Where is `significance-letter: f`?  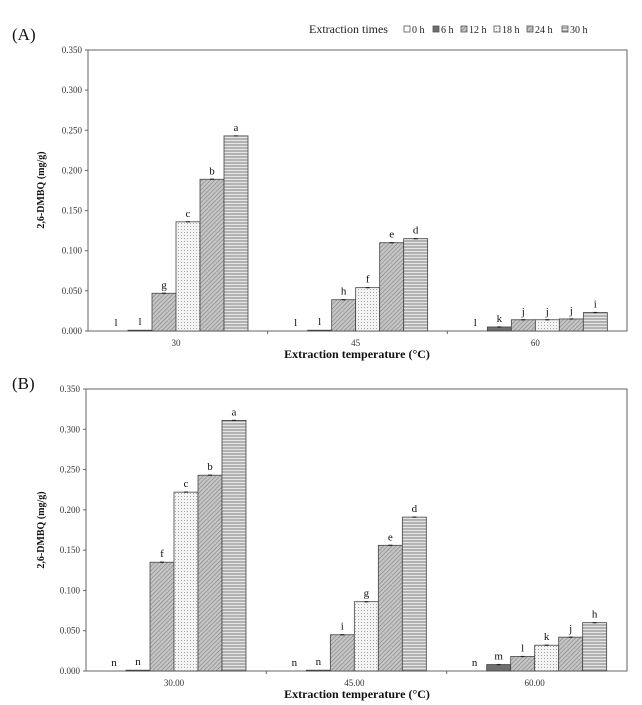 significance-letter: f is located at coordinates (368, 280).